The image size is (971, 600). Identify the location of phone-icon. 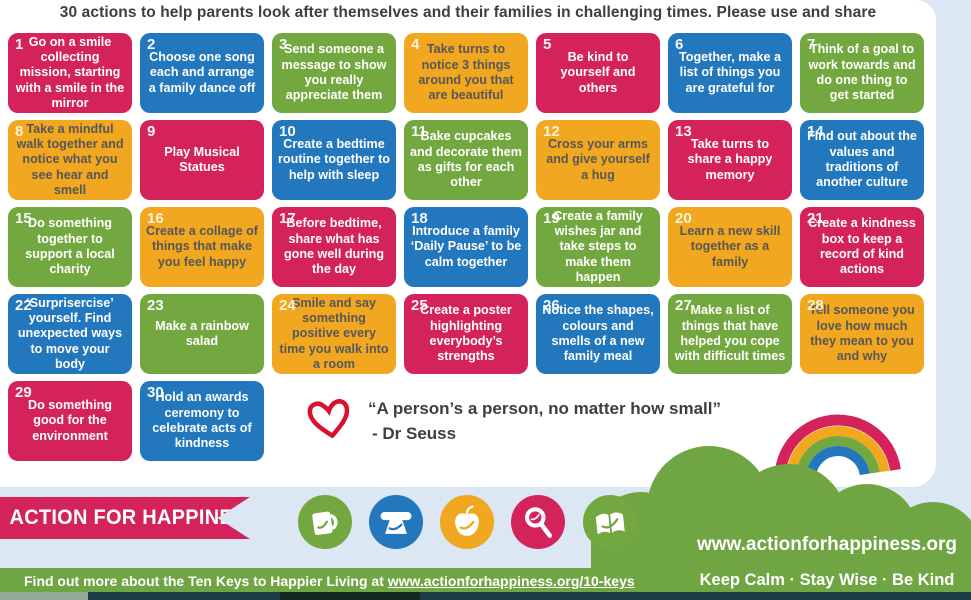
(396, 522).